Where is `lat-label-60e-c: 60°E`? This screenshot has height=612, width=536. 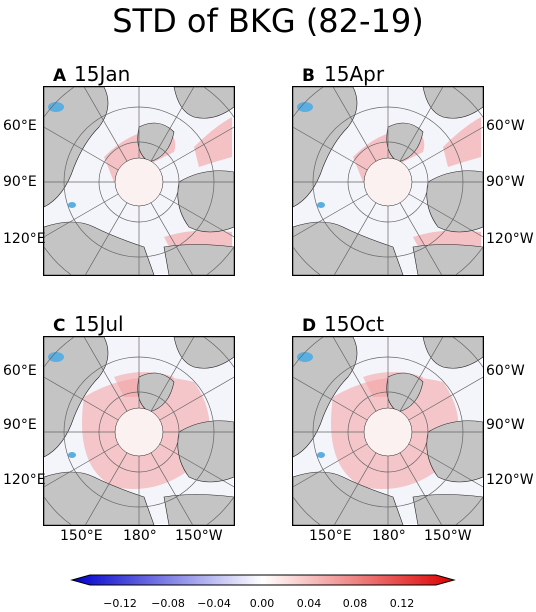 lat-label-60e-c: 60°E is located at coordinates (20, 371).